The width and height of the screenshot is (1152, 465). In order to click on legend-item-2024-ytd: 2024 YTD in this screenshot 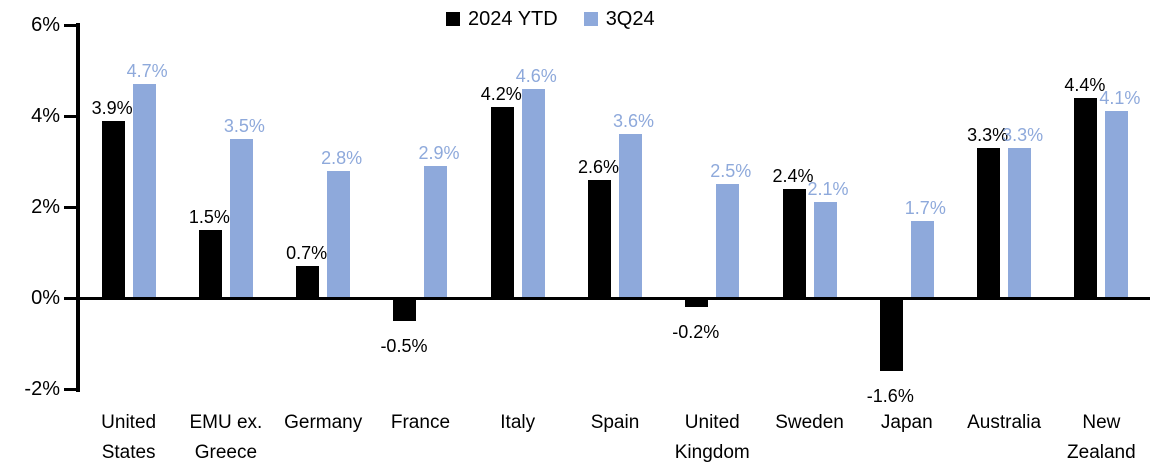, I will do `click(502, 19)`.